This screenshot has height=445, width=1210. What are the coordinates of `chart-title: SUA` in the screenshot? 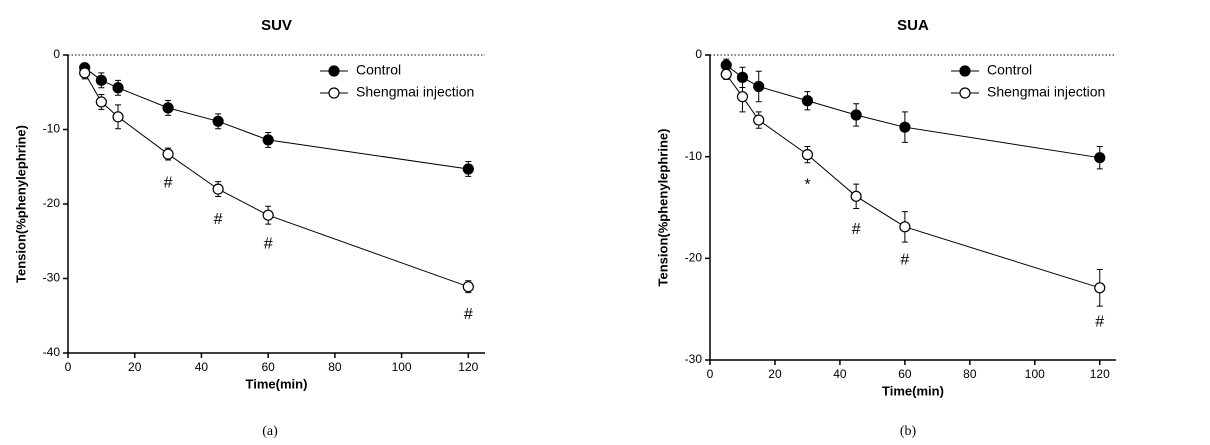 It's located at (913, 25).